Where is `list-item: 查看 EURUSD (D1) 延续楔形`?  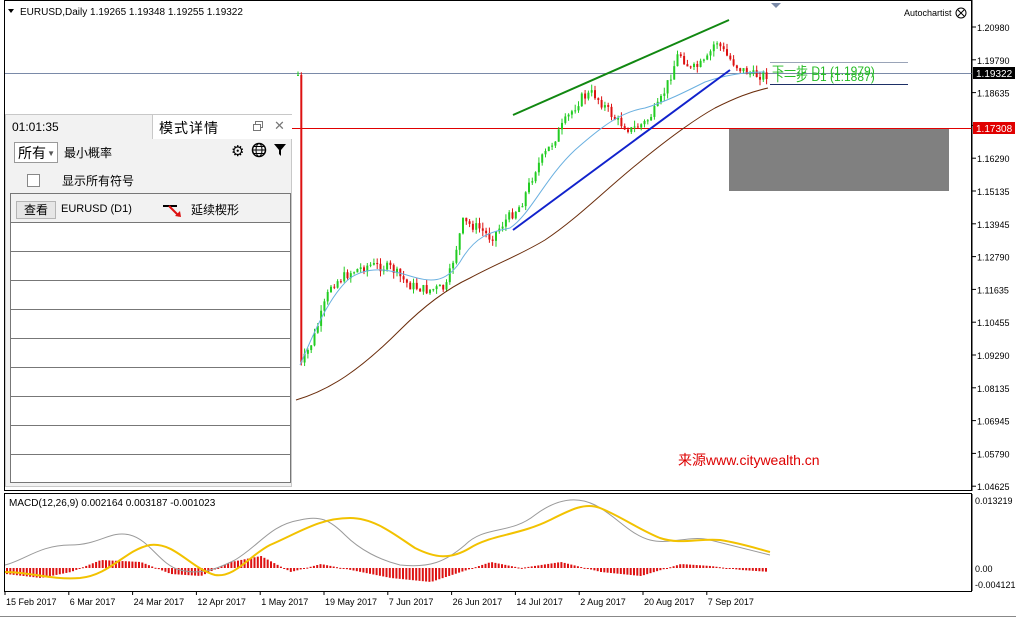
list-item: 查看 EURUSD (D1) 延续楔形 is located at coordinates (150, 208).